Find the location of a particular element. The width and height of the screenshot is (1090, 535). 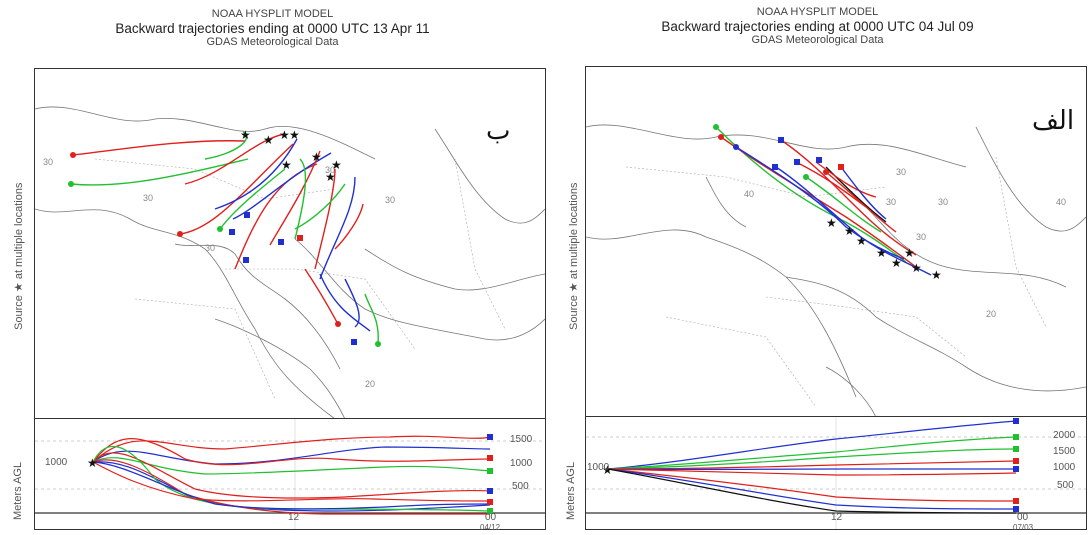

right-height-markers is located at coordinates (1016, 465).